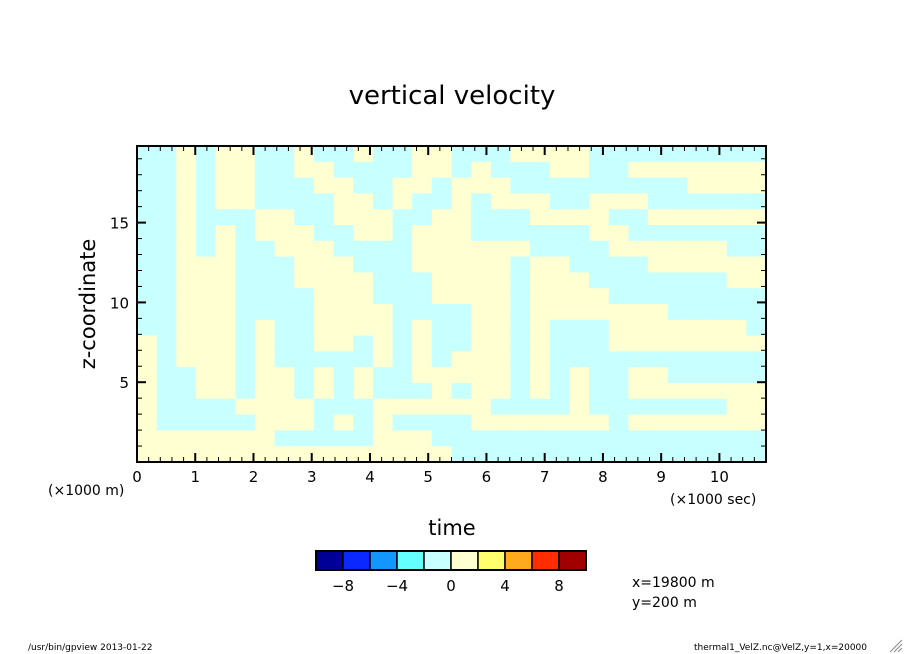 The width and height of the screenshot is (904, 654). Describe the element at coordinates (88, 304) in the screenshot. I see `y-axis-label: z-coordinate` at that location.